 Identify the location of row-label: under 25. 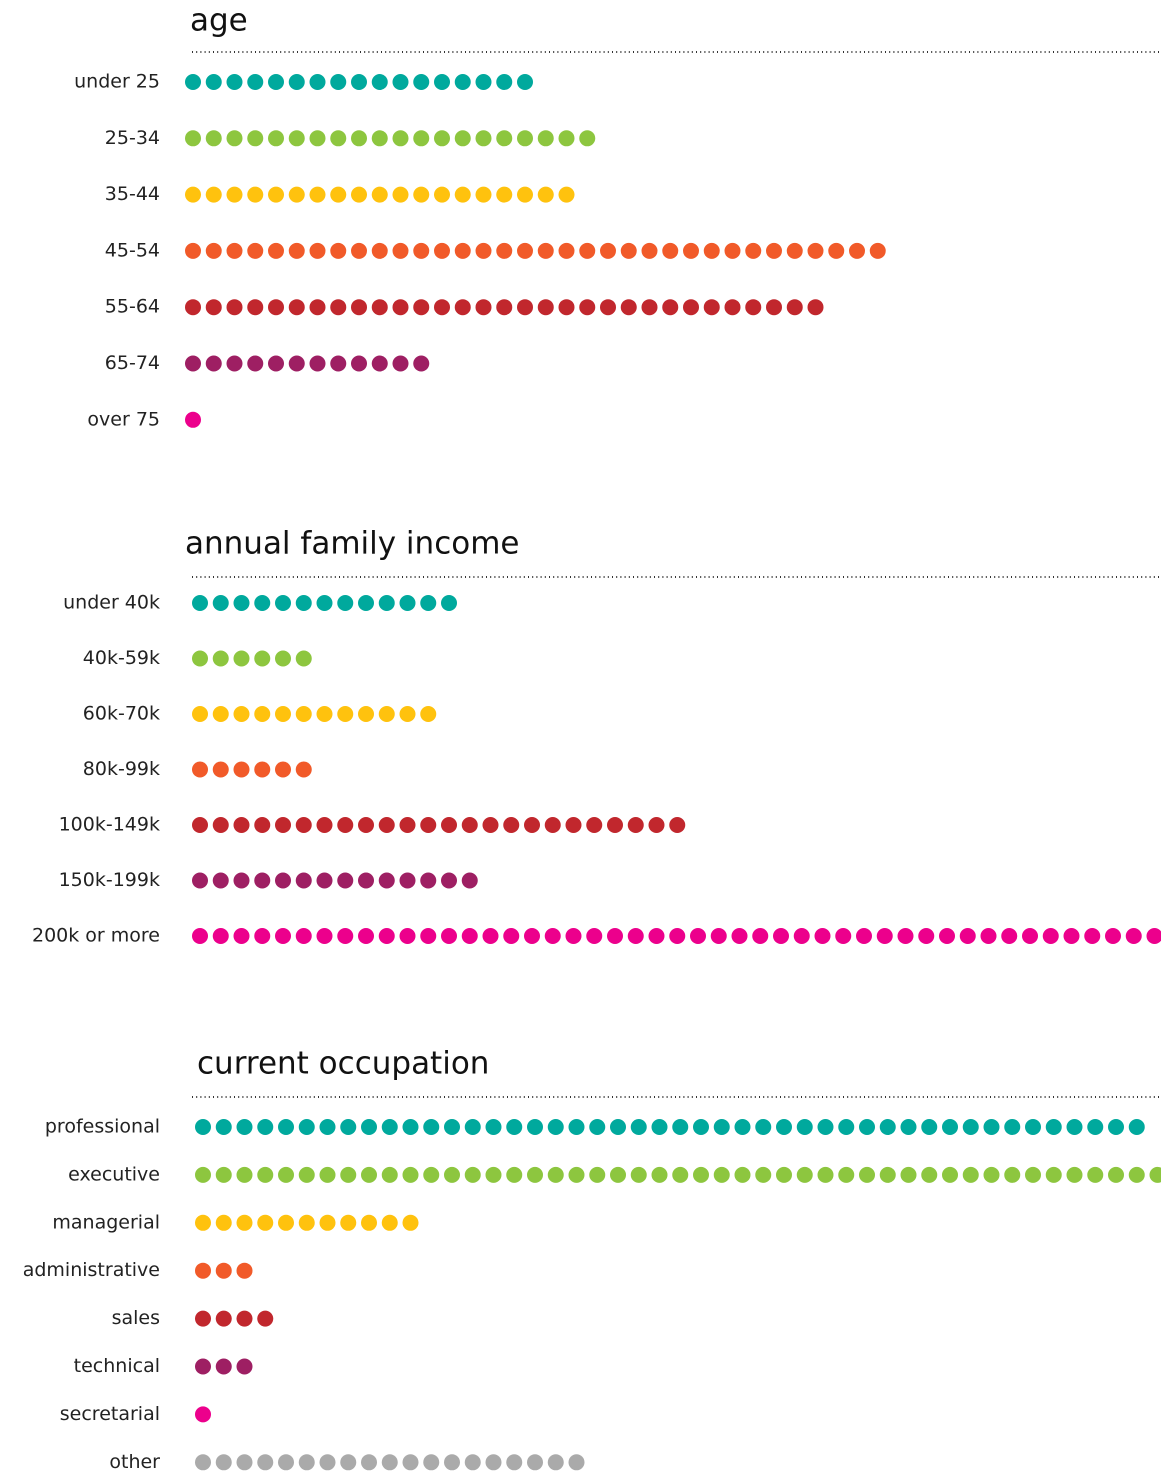
(117, 82).